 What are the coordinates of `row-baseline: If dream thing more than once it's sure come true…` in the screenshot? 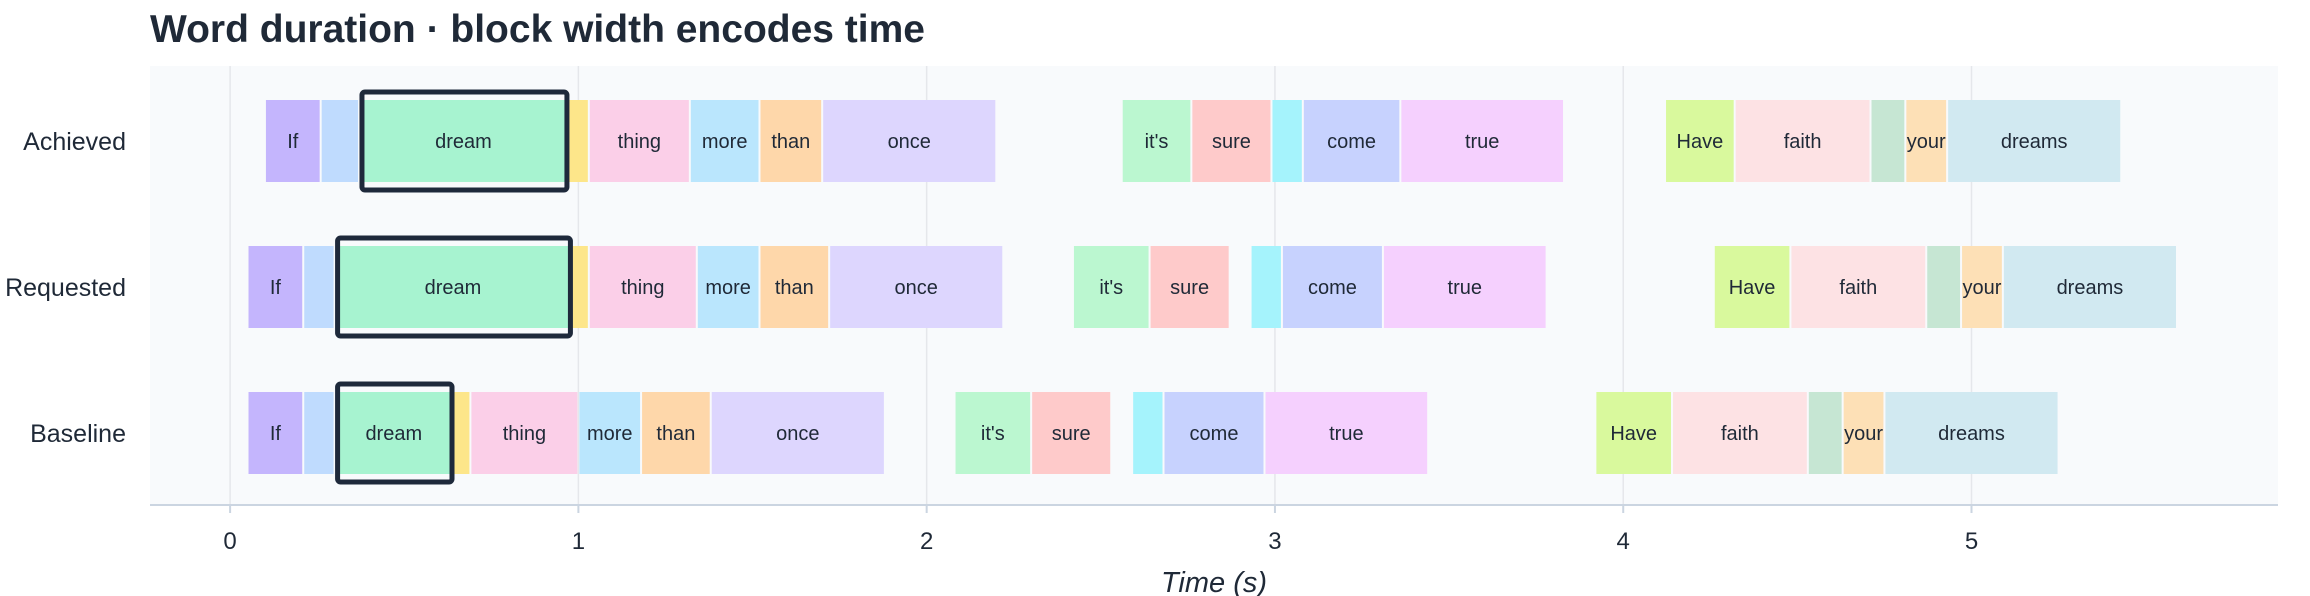 It's located at (1153, 433).